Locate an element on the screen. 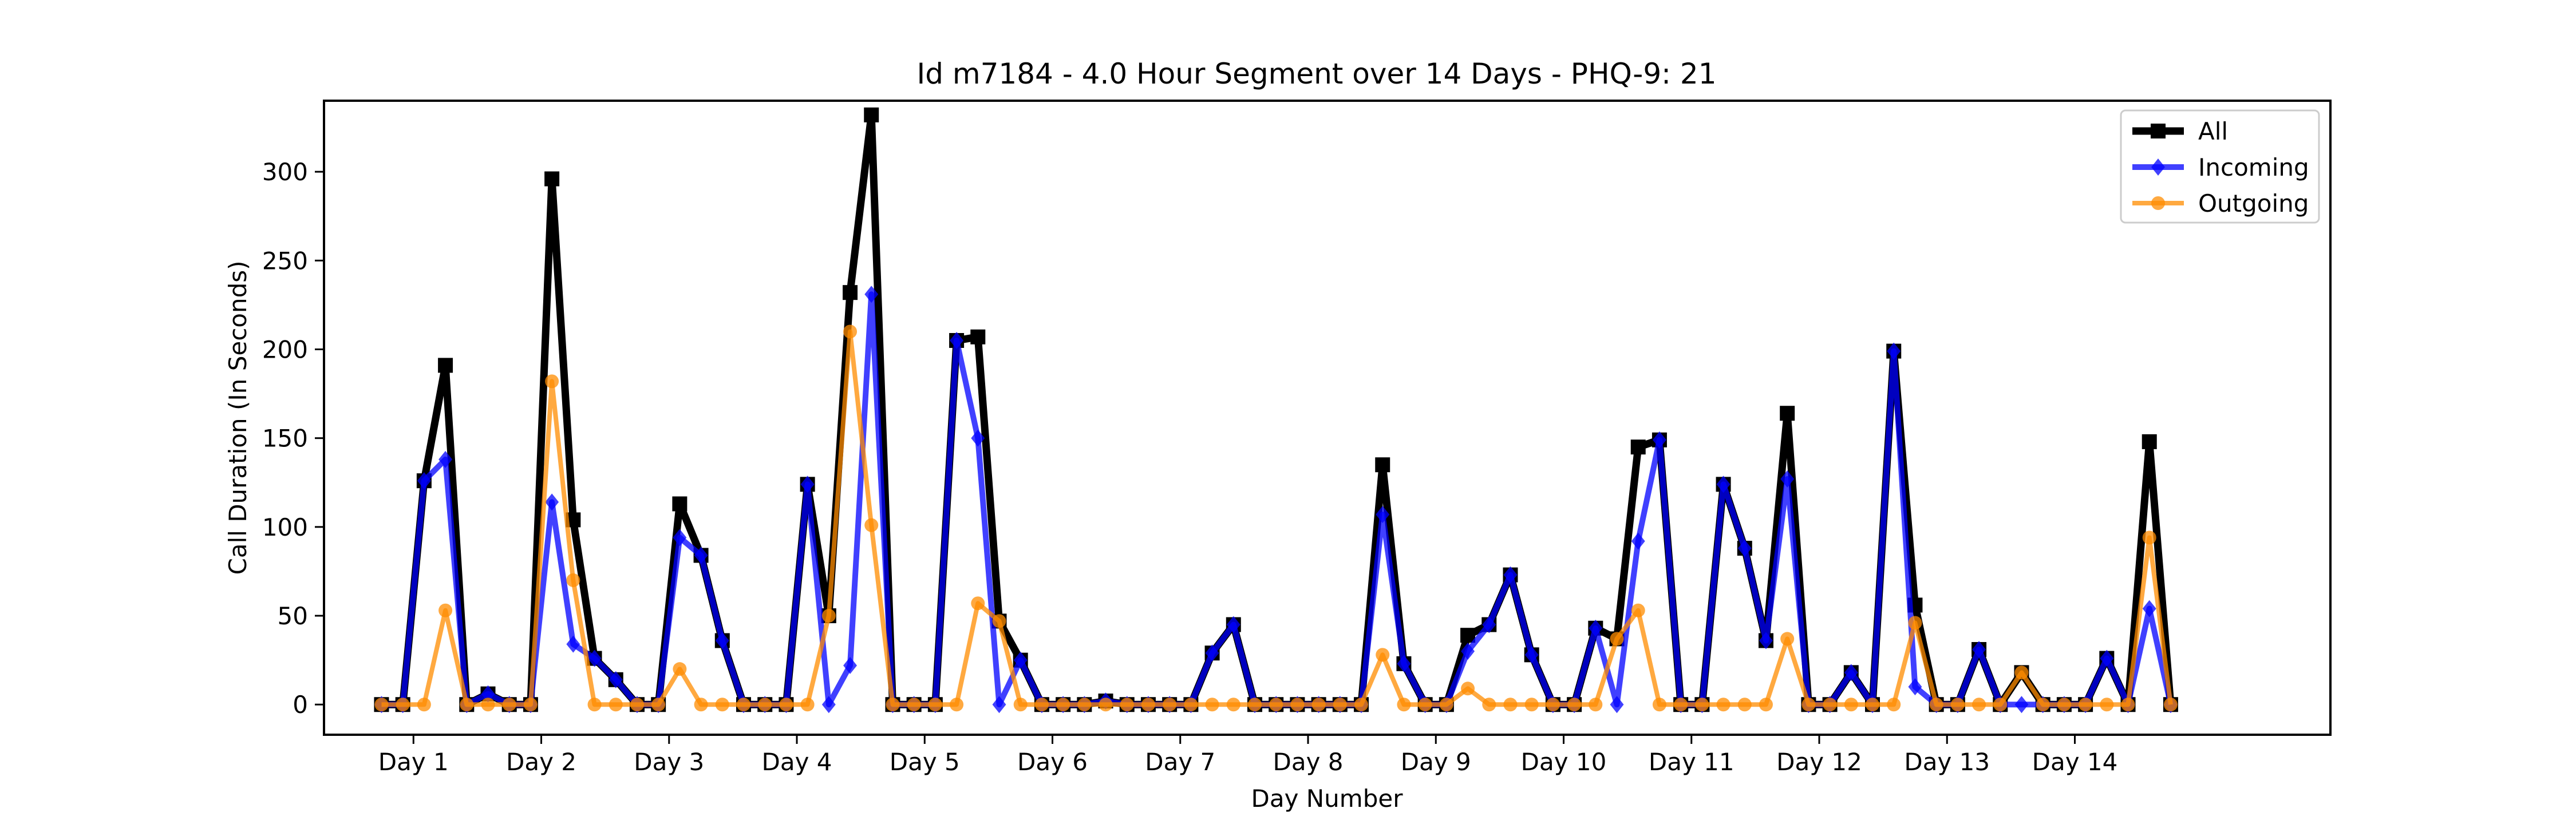 This screenshot has height=824, width=2576. y-tick-label: 50 is located at coordinates (293, 616).